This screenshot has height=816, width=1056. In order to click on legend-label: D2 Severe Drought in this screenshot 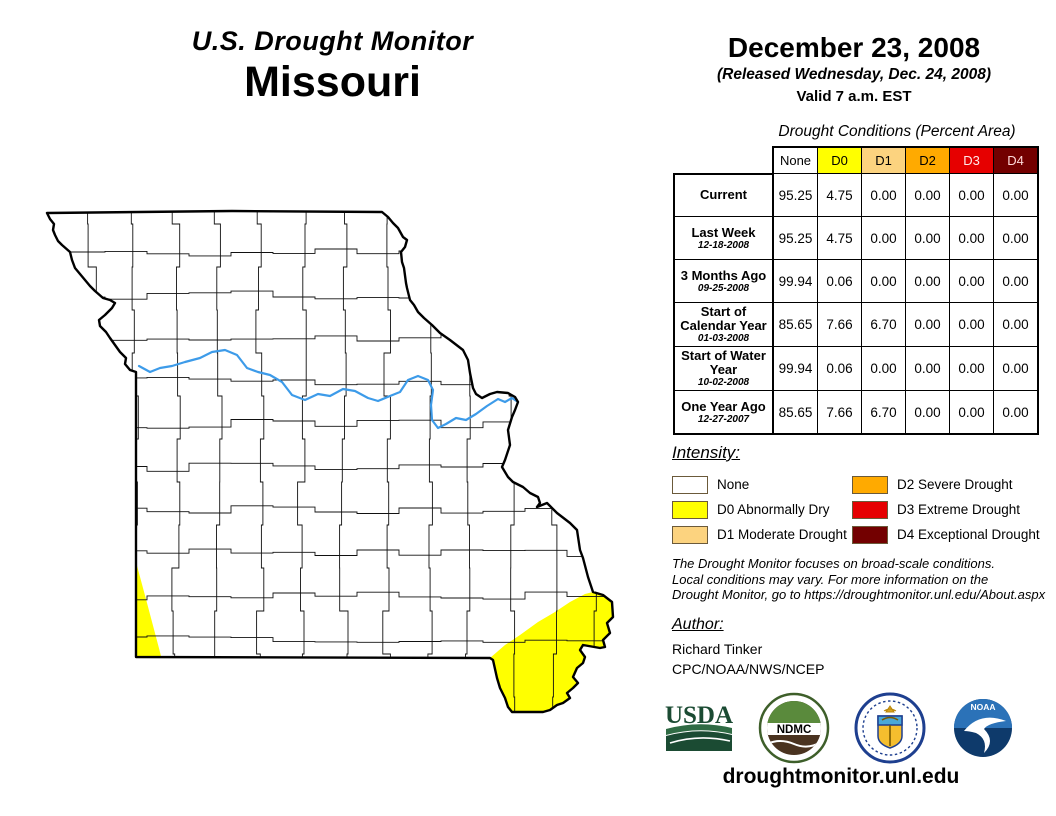, I will do `click(955, 484)`.